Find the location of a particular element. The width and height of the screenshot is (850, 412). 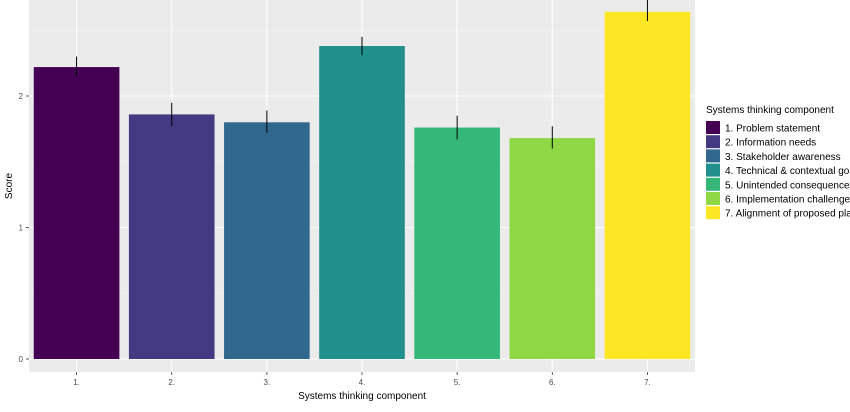

x-tick-label: 7. is located at coordinates (647, 382).